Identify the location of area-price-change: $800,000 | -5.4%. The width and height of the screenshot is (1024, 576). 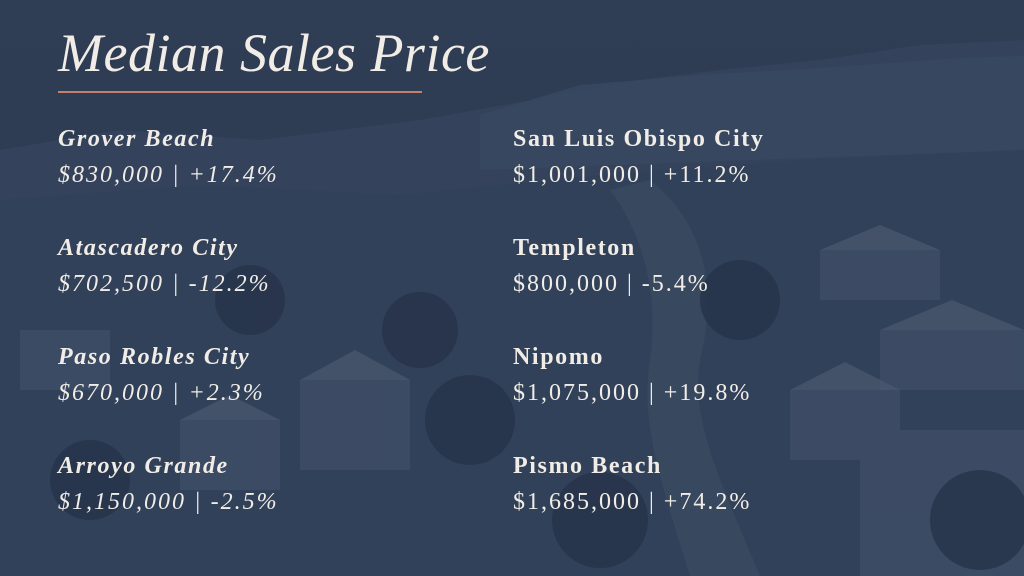
(611, 284).